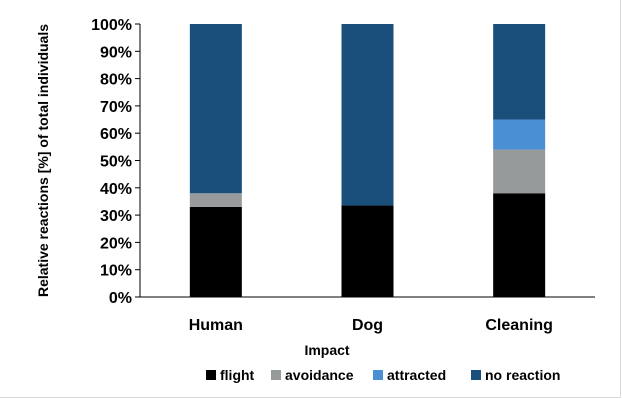  I want to click on bar-segment-attracted-cleaning, so click(519, 134).